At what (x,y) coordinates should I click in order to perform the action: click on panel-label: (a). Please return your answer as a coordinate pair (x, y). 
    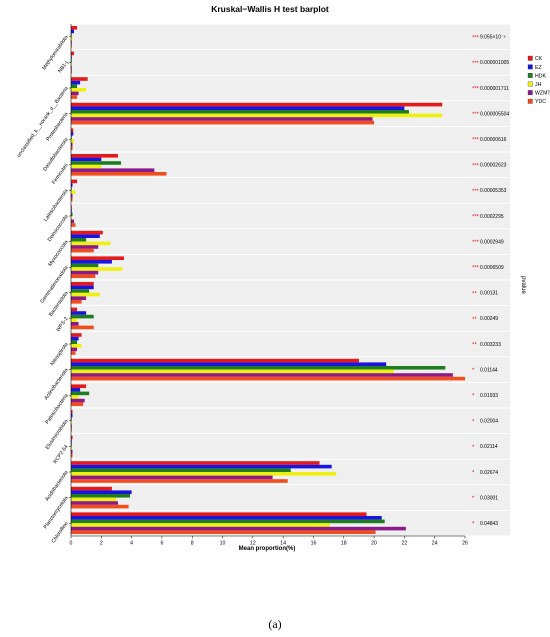
    Looking at the image, I should click on (275, 624).